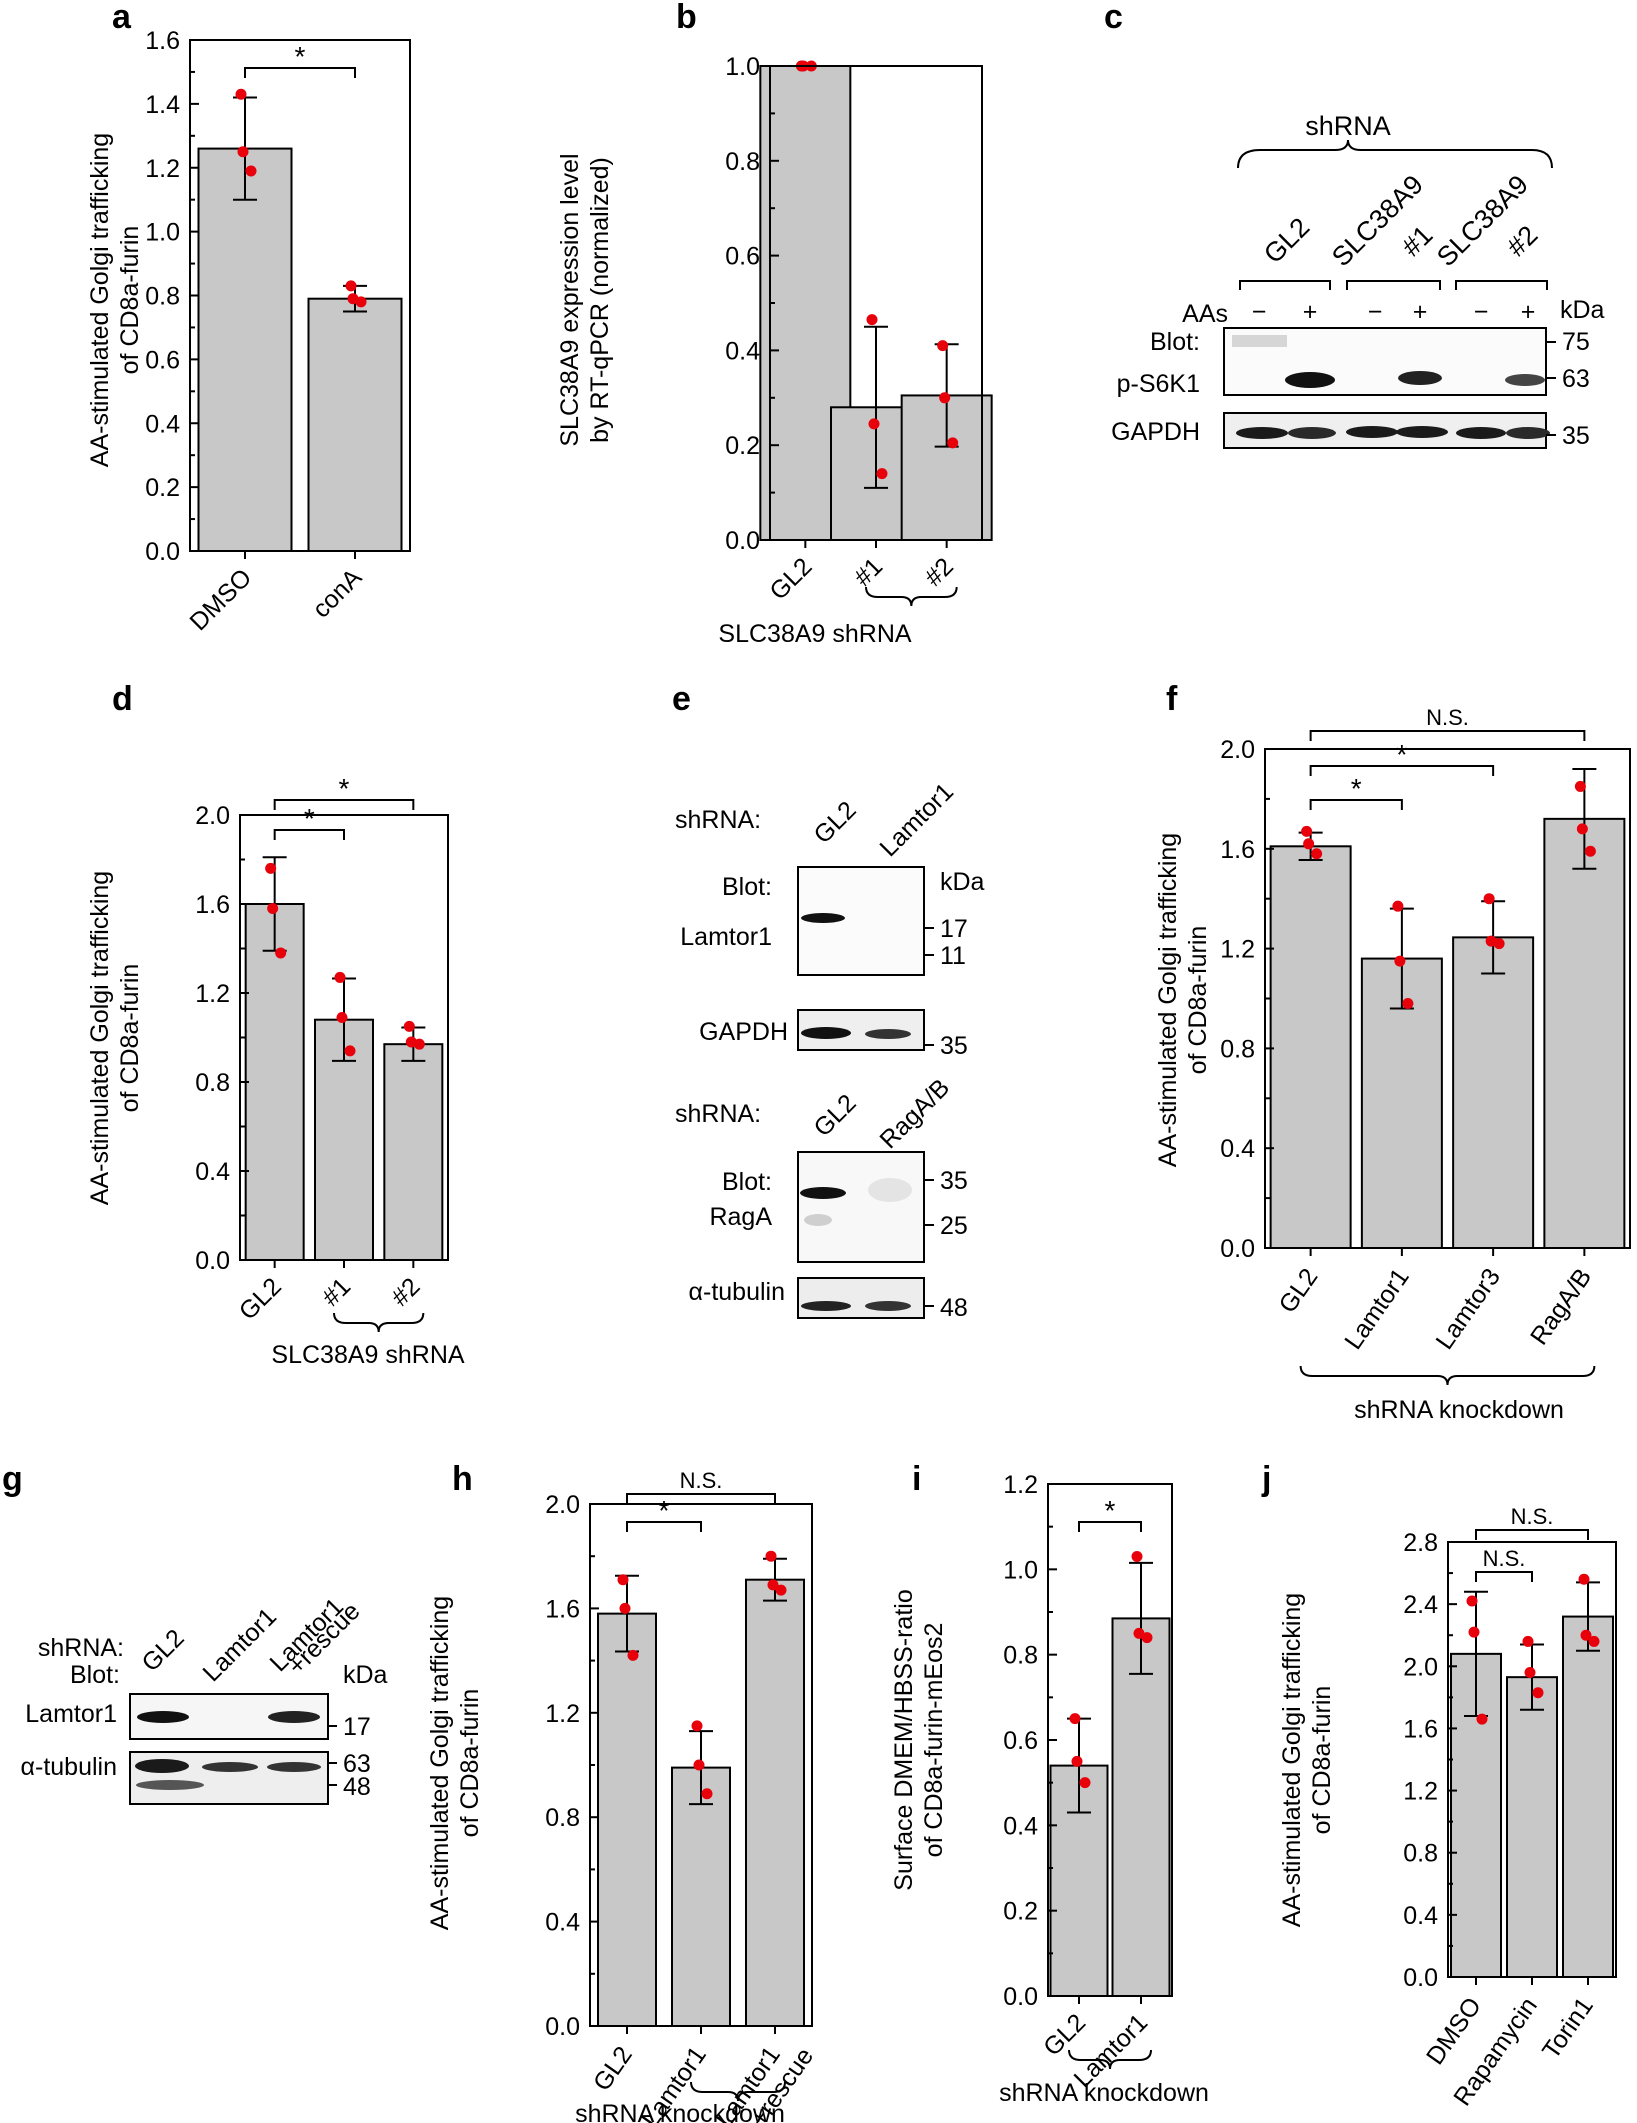 The height and width of the screenshot is (2123, 1637). Describe the element at coordinates (162, 233) in the screenshot. I see `y-tick-label-a-5: 1.0` at that location.